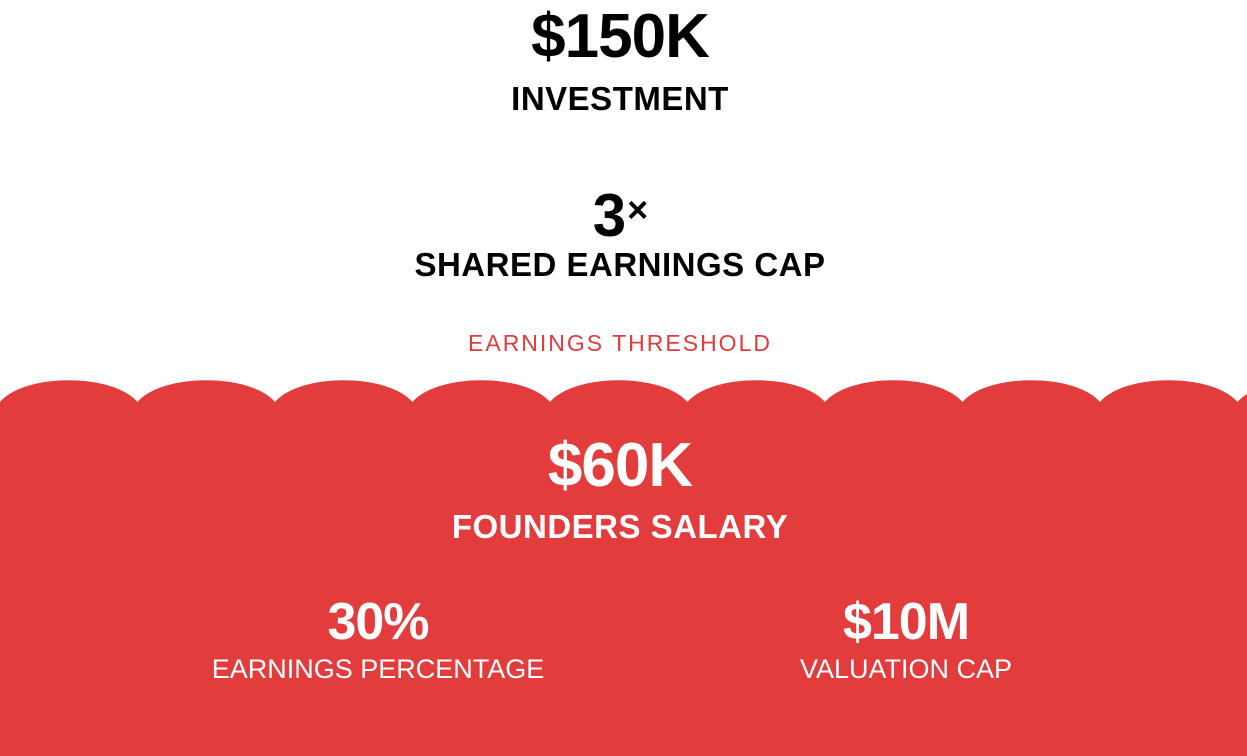 This screenshot has height=756, width=1247. Describe the element at coordinates (378, 669) in the screenshot. I see `earnings-percentage-label: EARNINGS PERCENTAGE` at that location.